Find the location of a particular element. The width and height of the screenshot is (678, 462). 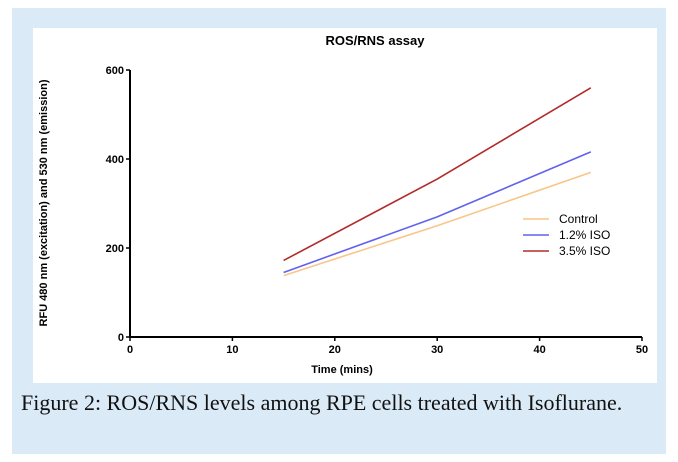

chart-title: ROS/RNS assay is located at coordinates (376, 40).